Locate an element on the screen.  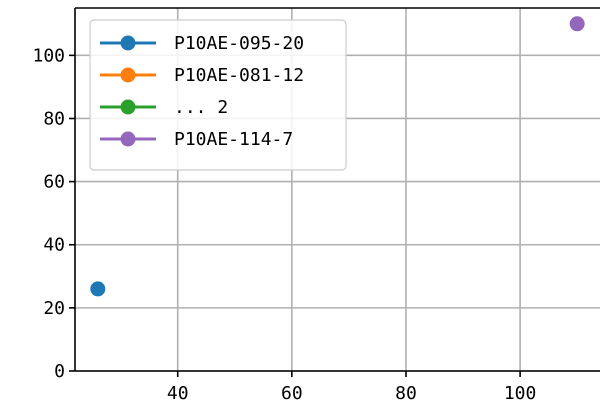
y-tick-label: 0 is located at coordinates (59, 371).